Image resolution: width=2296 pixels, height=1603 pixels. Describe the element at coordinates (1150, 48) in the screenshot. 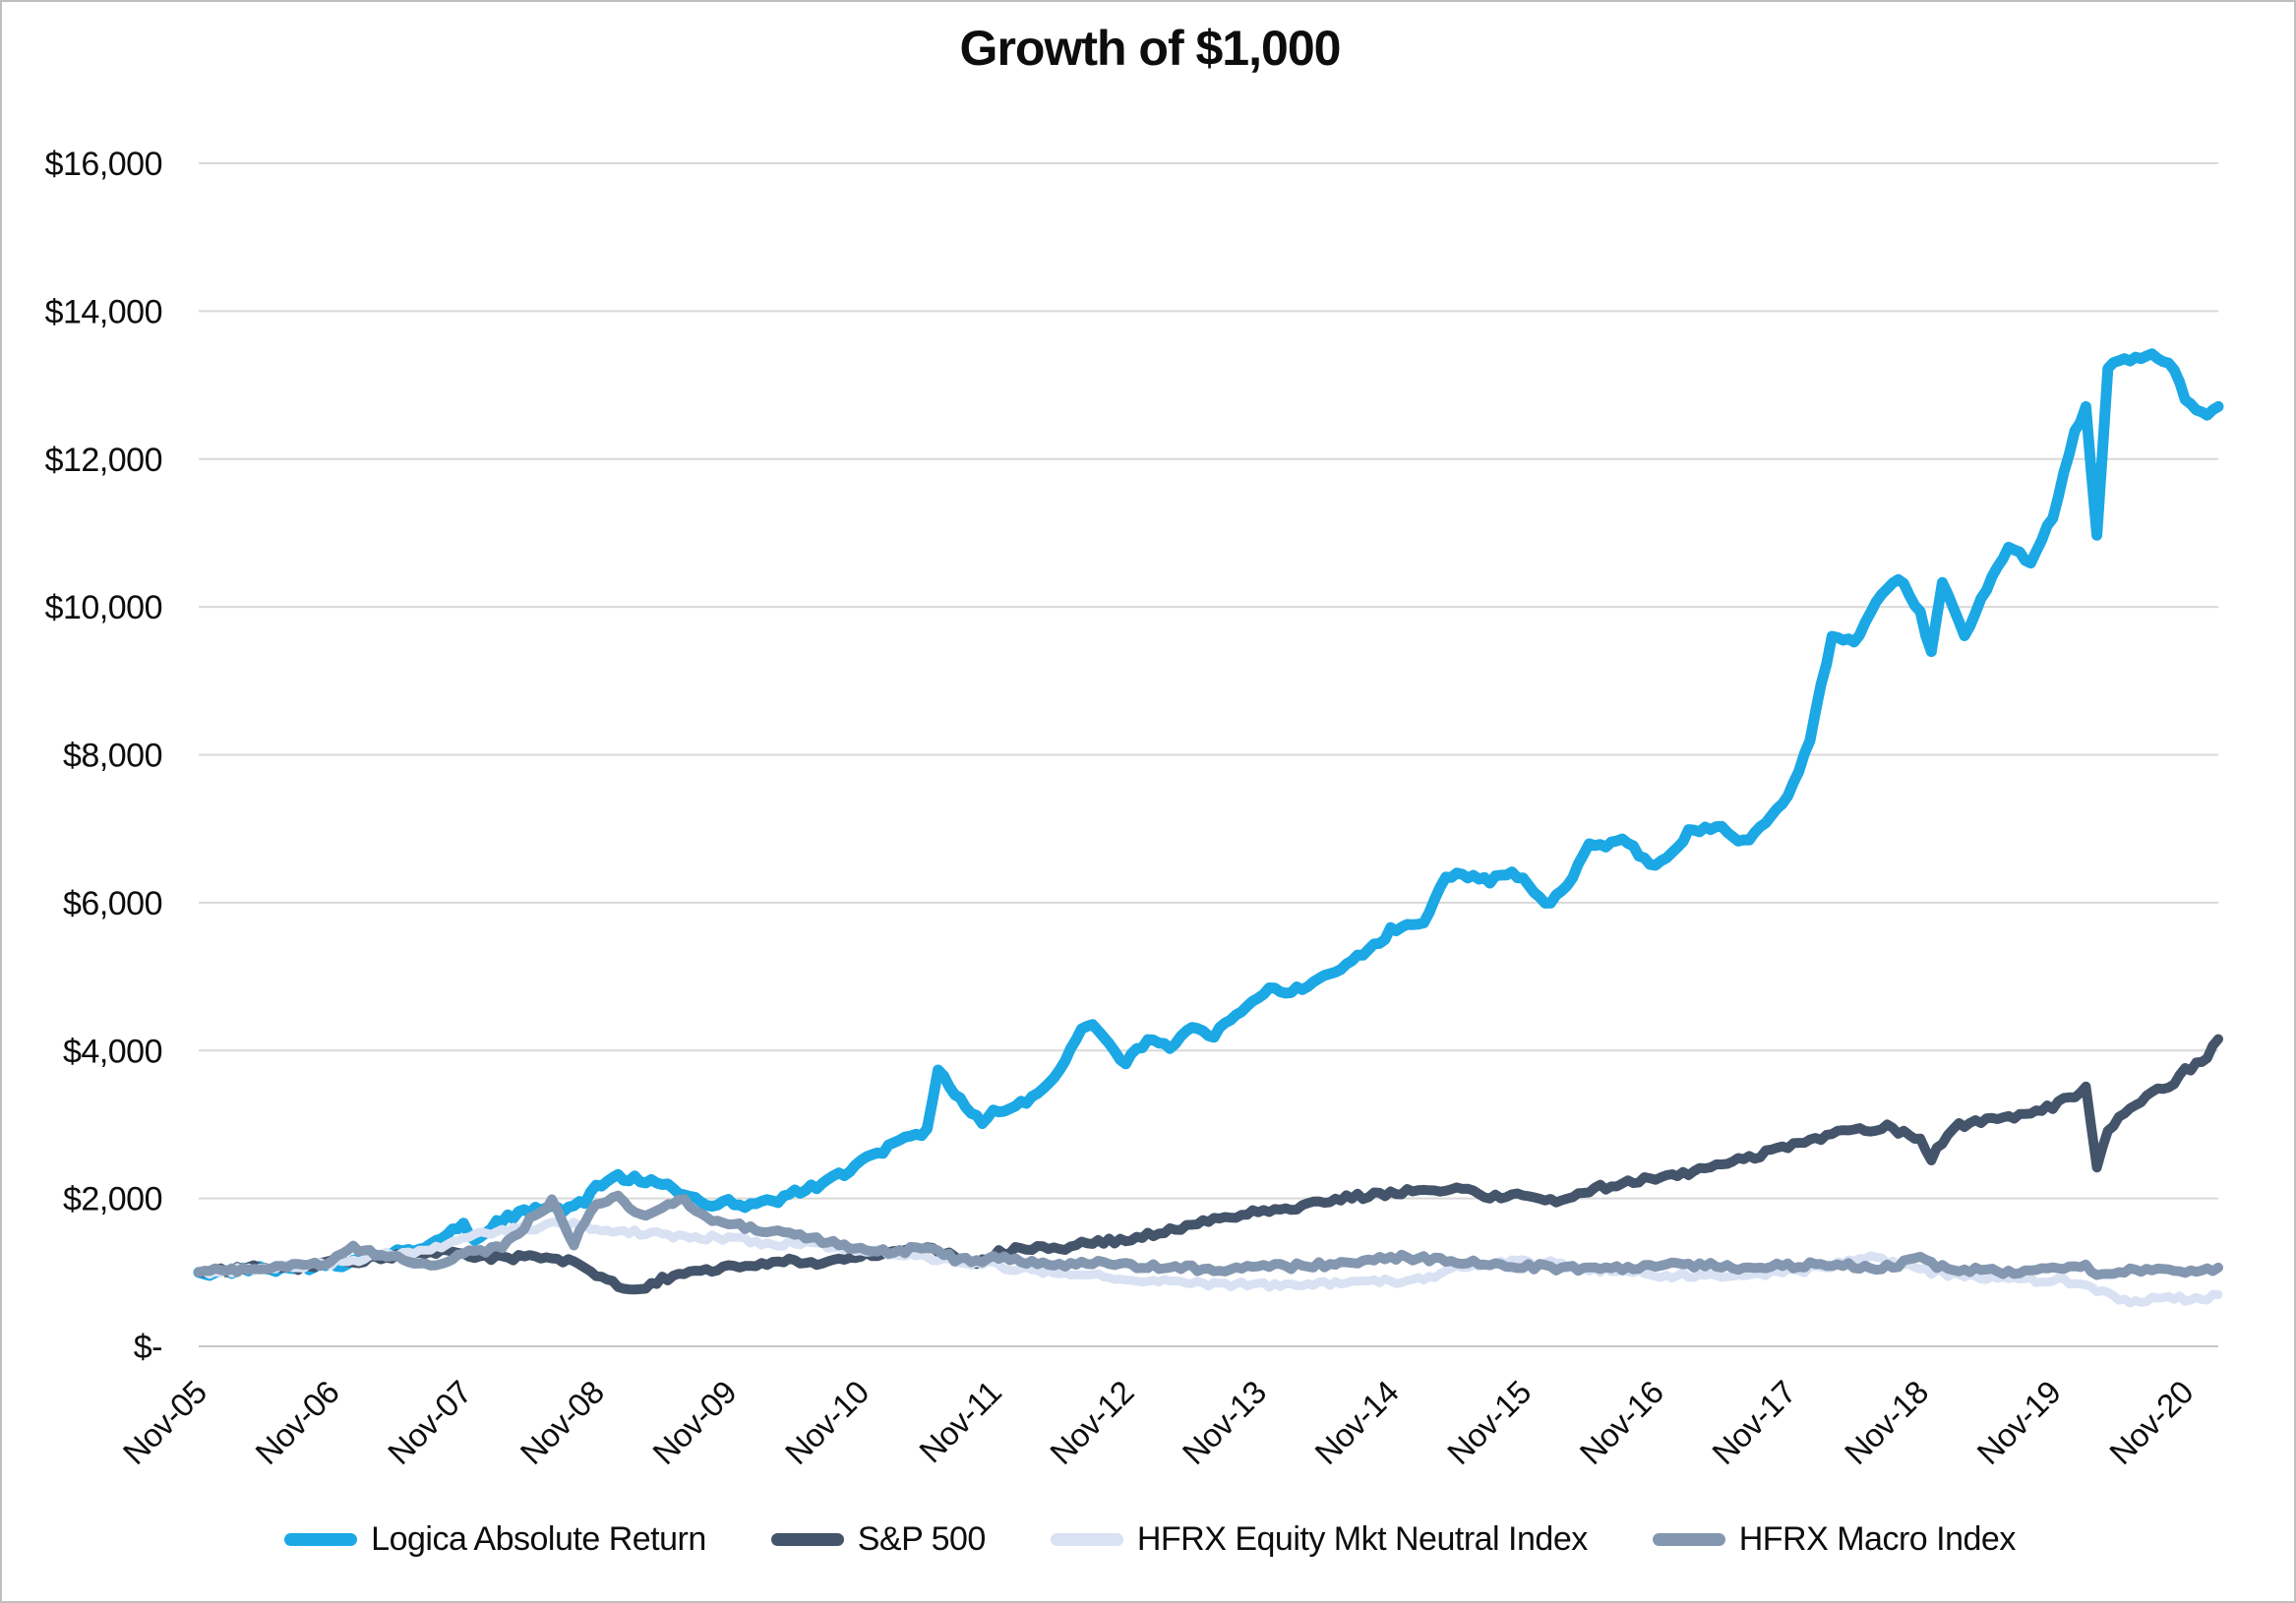

I see `chart-title: Growth of $1,000` at that location.